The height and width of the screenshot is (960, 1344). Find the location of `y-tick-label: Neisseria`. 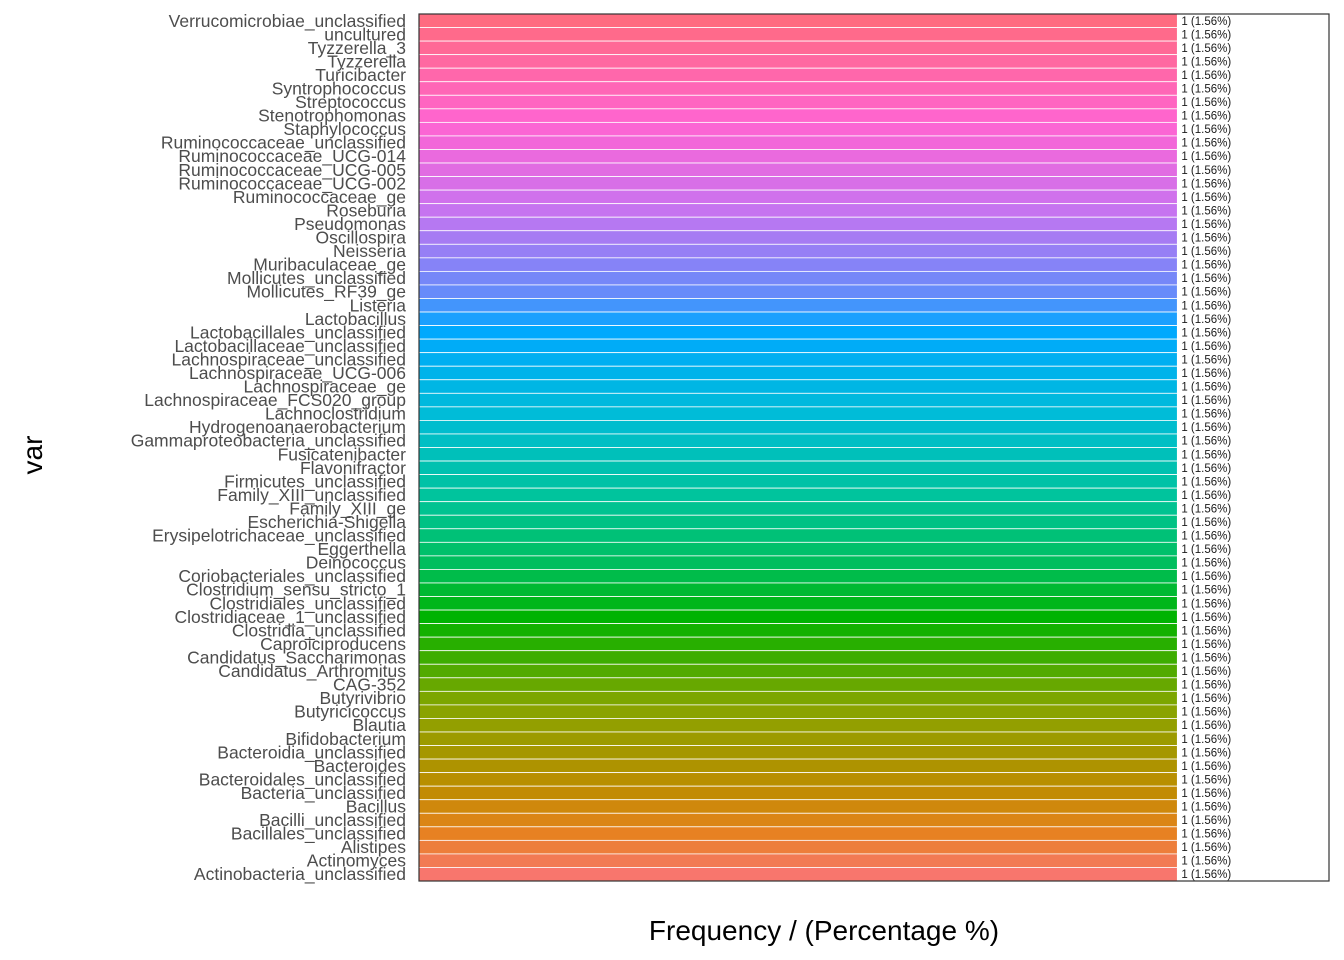

y-tick-label: Neisseria is located at coordinates (369, 251).